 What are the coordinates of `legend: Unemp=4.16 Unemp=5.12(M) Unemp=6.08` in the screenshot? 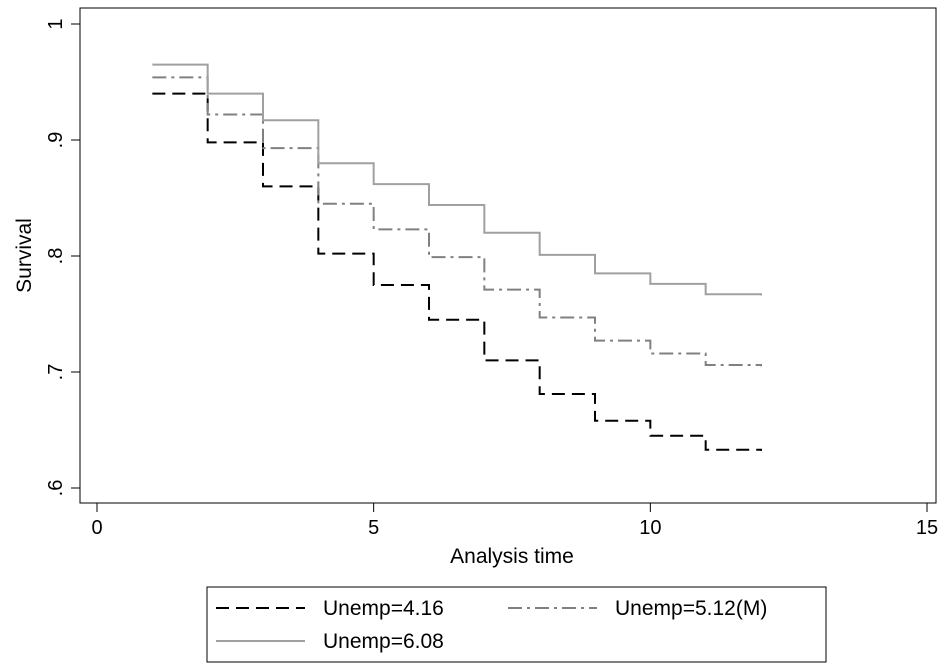 It's located at (516, 624).